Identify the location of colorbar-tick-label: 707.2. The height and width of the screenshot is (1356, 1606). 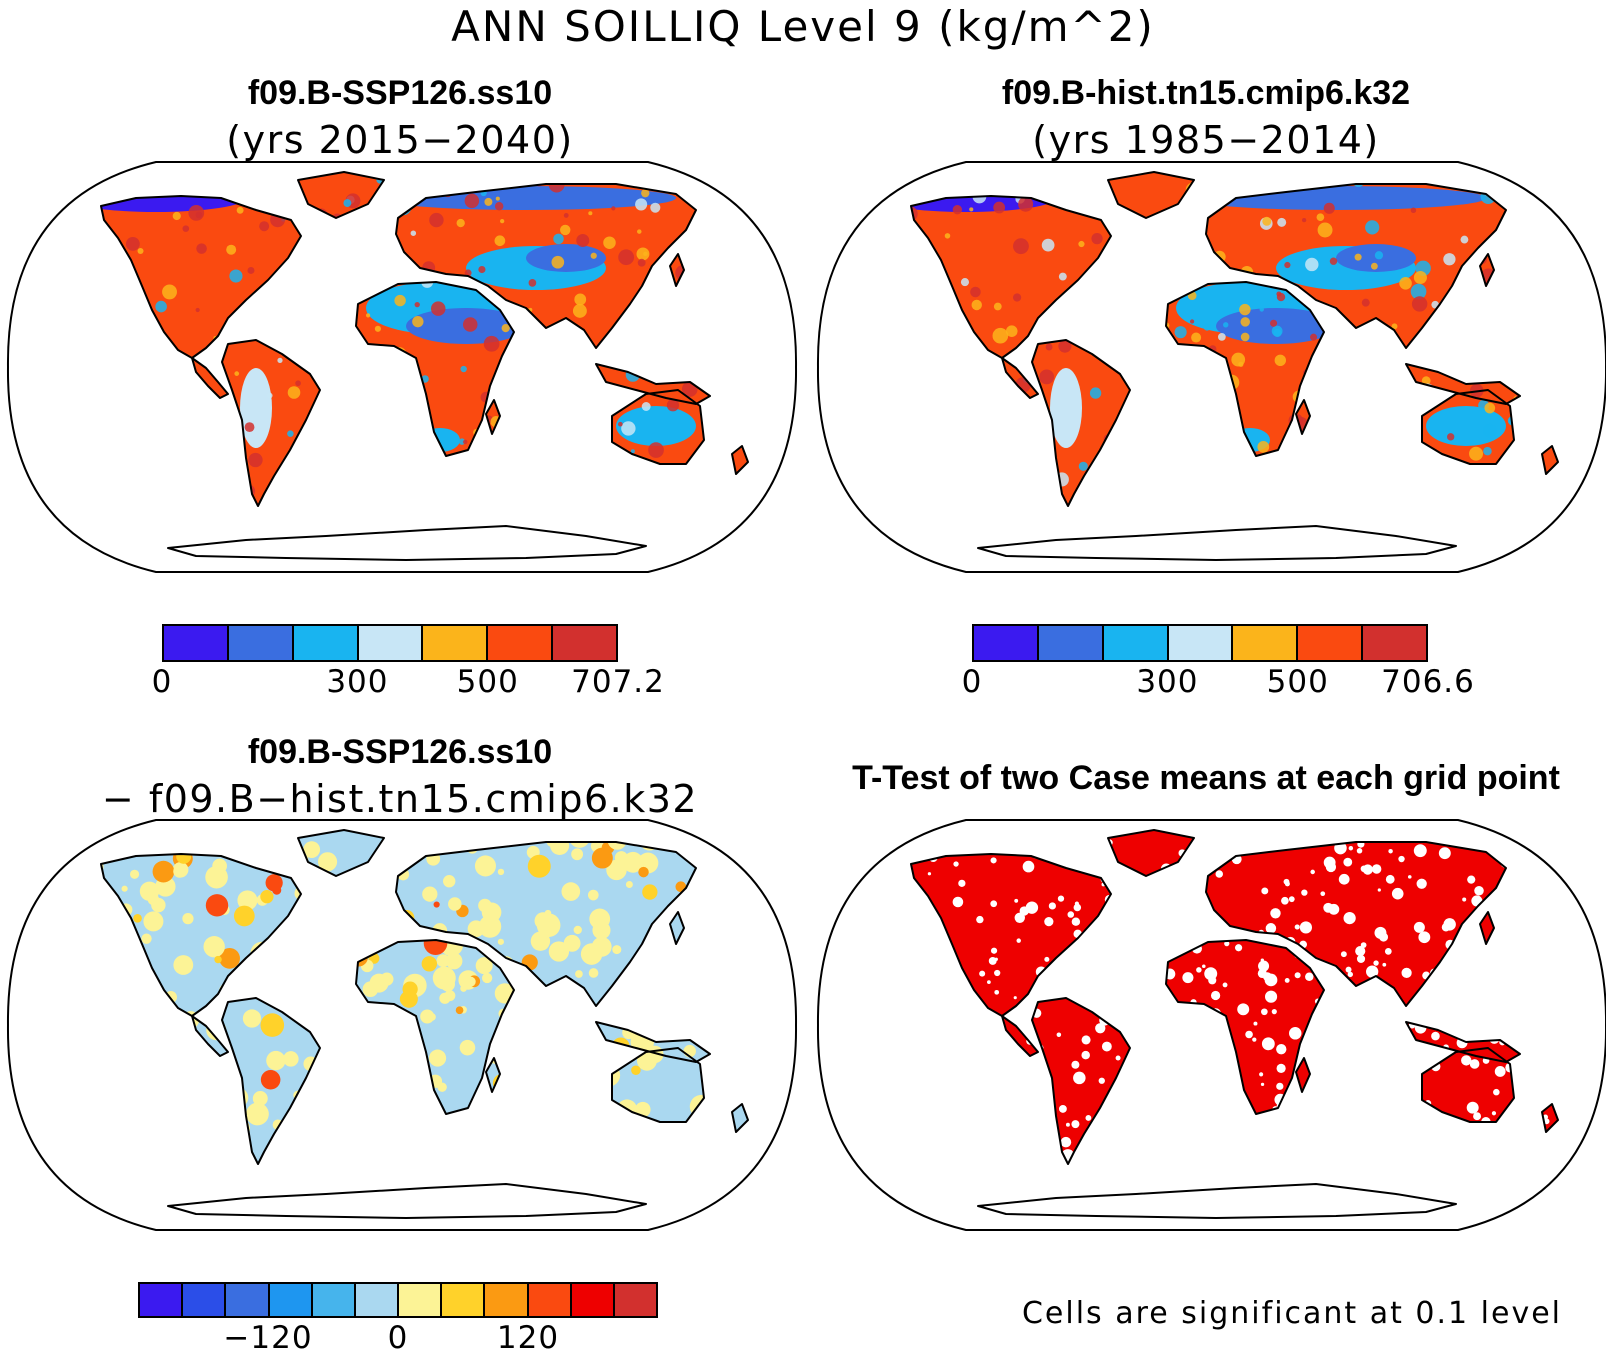
(618, 682).